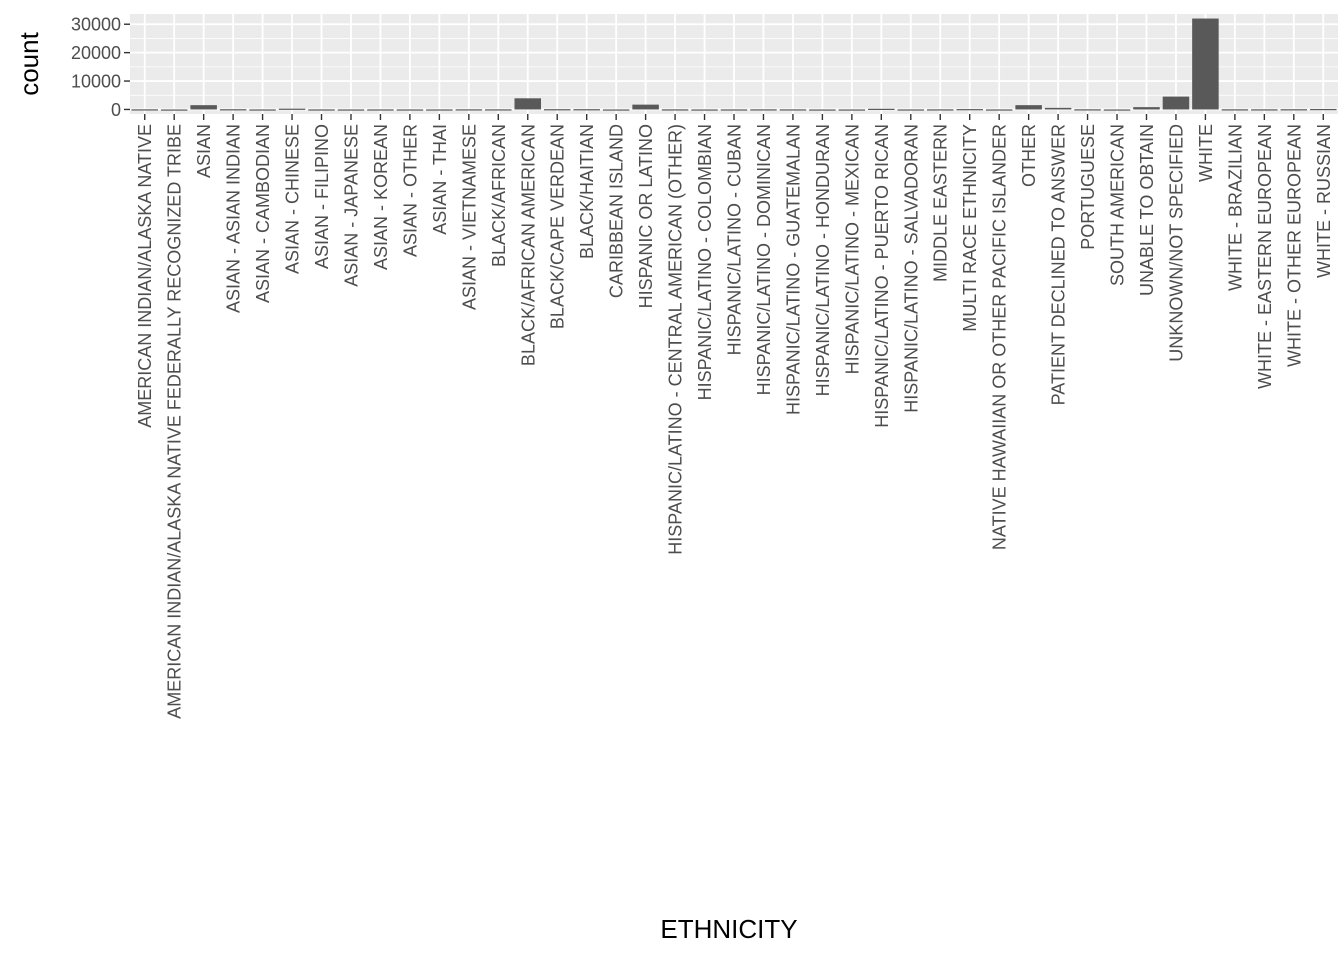 This screenshot has height=960, width=1344. I want to click on x-tick-label: MIDDLE EASTERN, so click(941, 203).